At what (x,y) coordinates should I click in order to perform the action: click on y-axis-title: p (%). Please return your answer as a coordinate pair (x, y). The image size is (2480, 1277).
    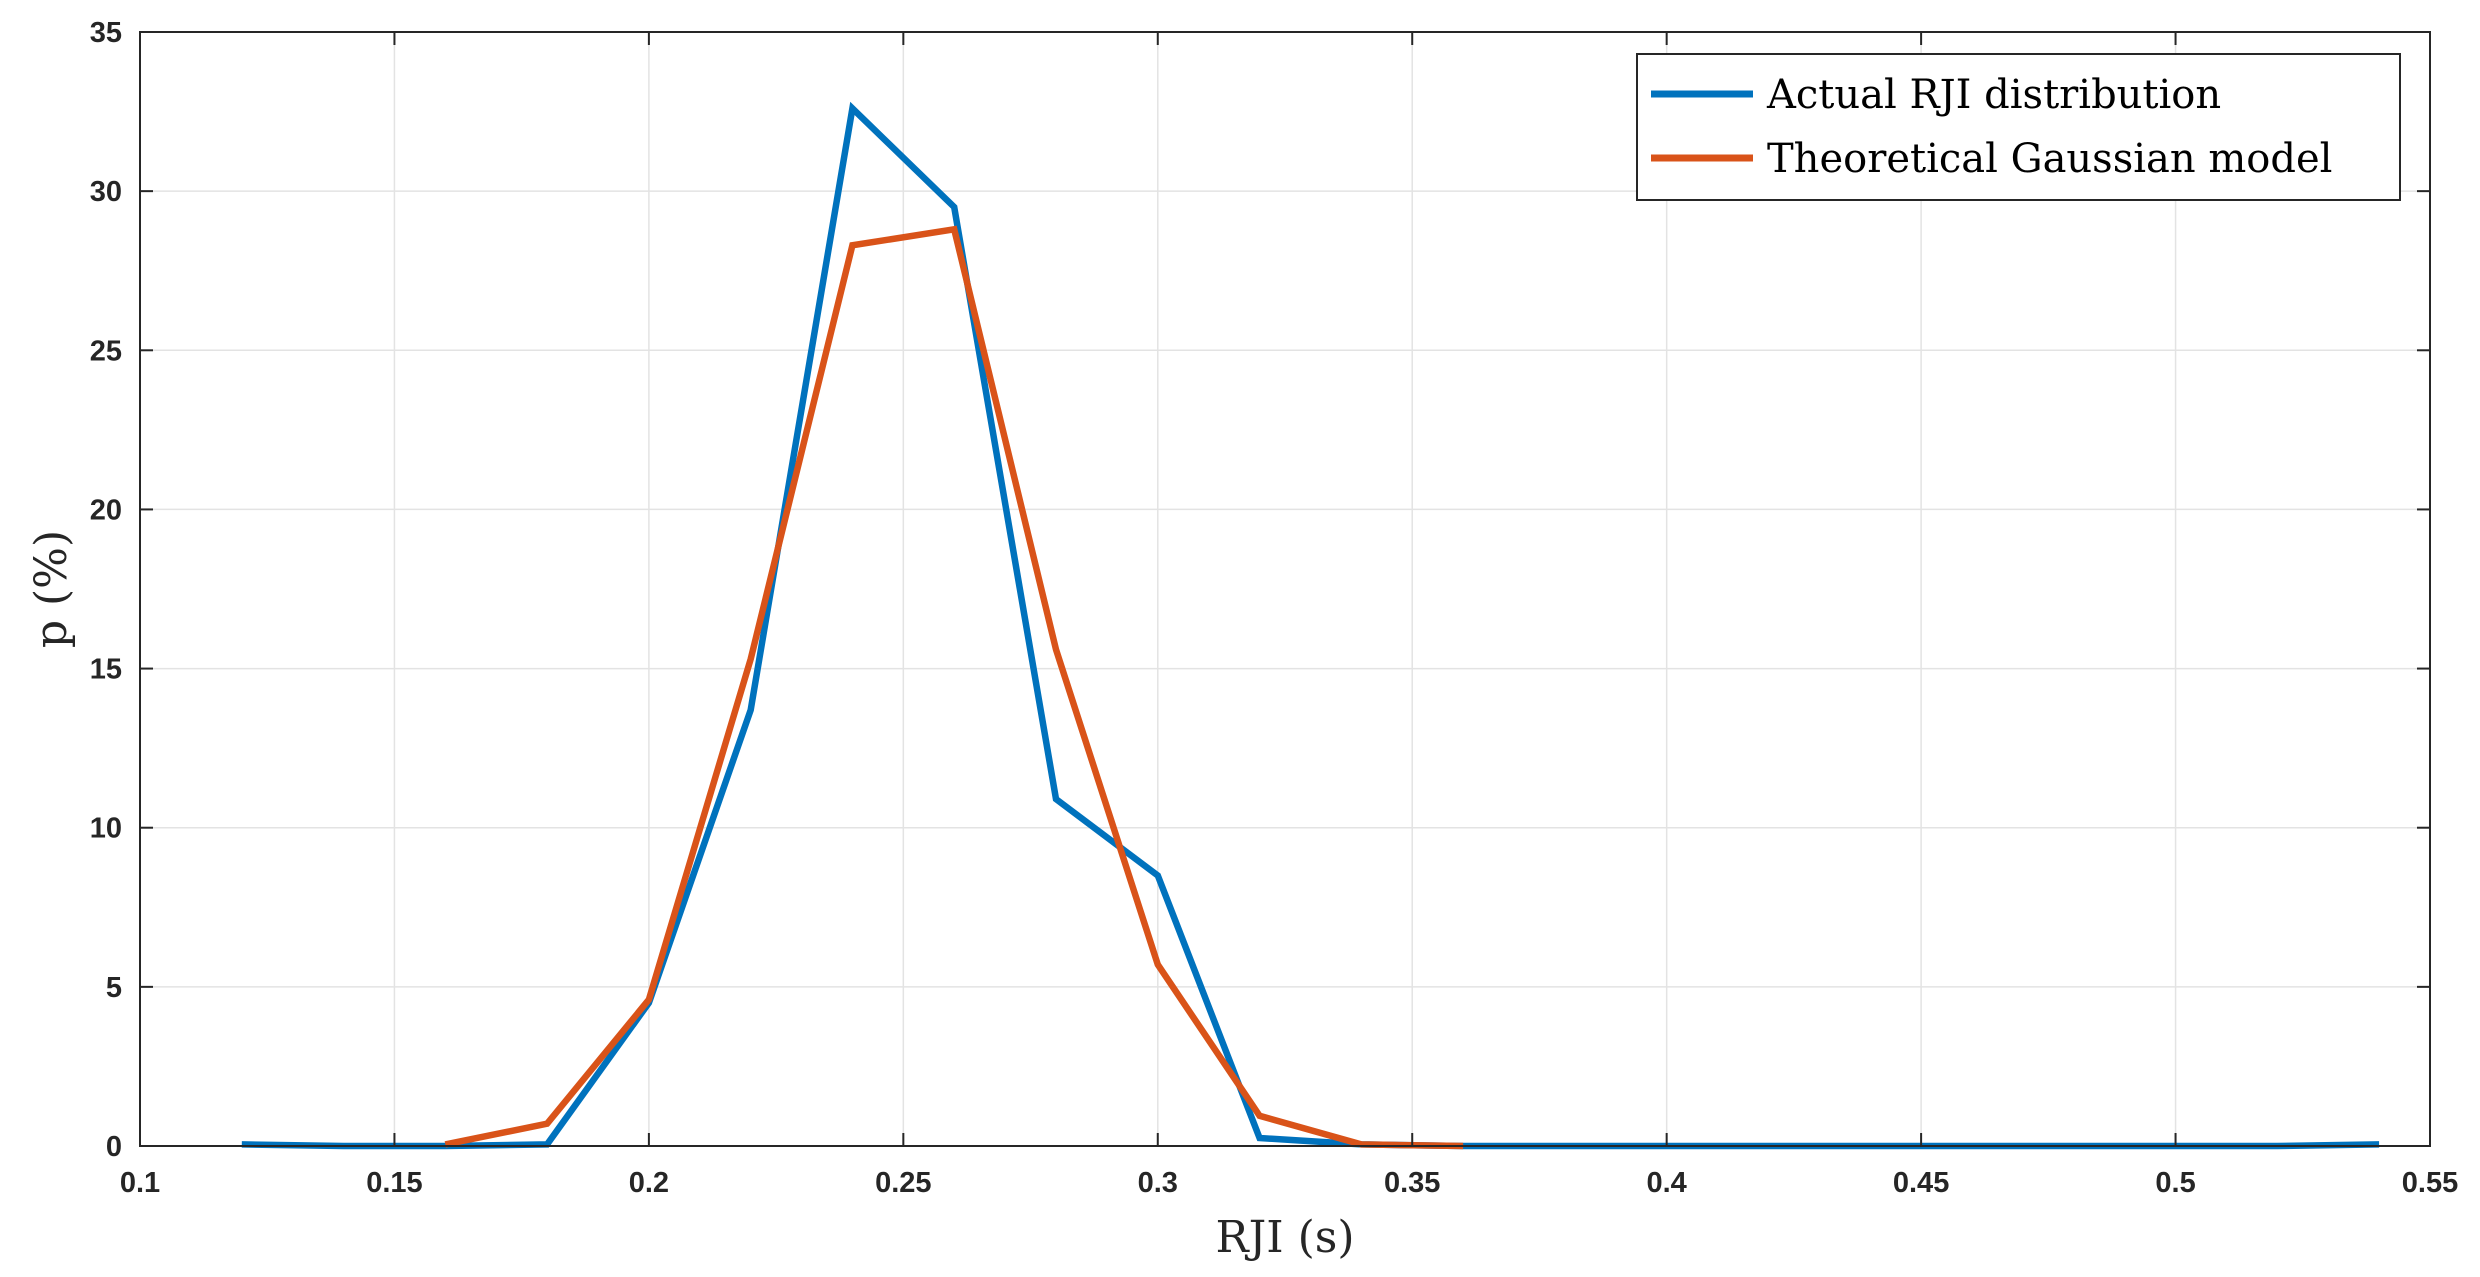
    Looking at the image, I should click on (51, 589).